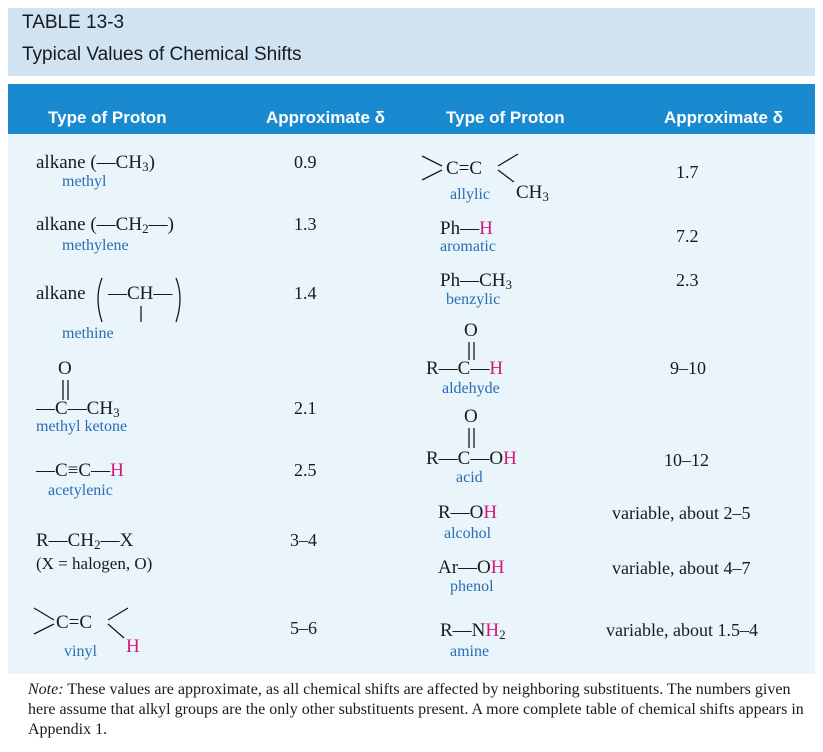 The width and height of the screenshot is (823, 752). What do you see at coordinates (305, 293) in the screenshot?
I see `value-methine: 1.4` at bounding box center [305, 293].